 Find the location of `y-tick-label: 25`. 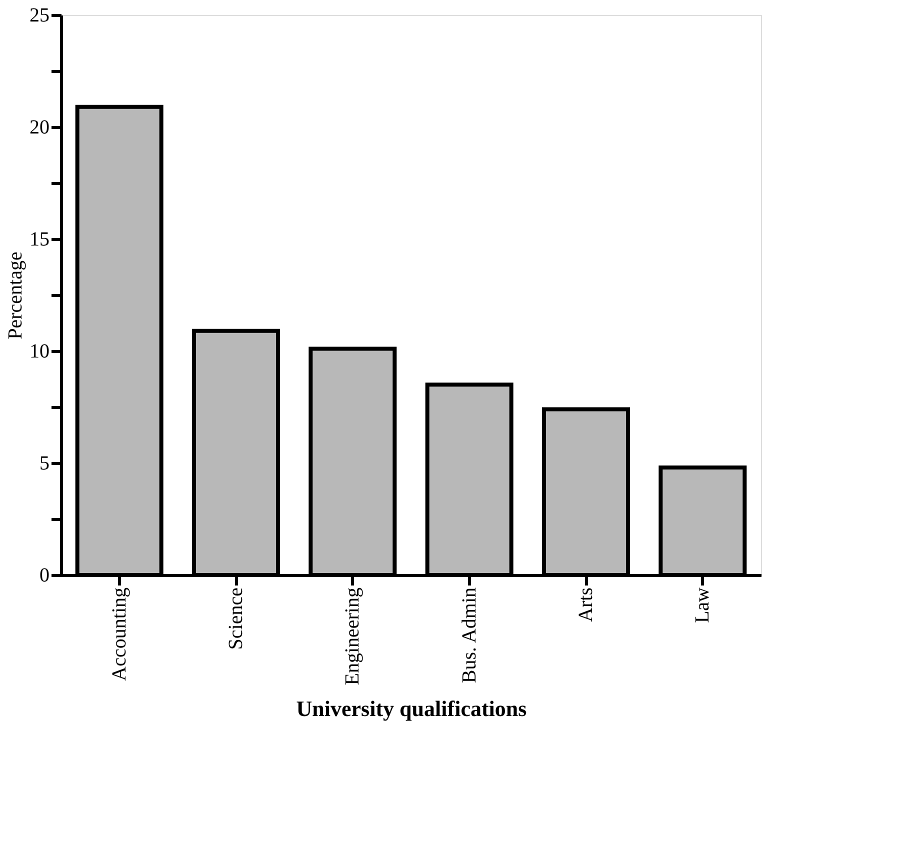

y-tick-label: 25 is located at coordinates (40, 15).